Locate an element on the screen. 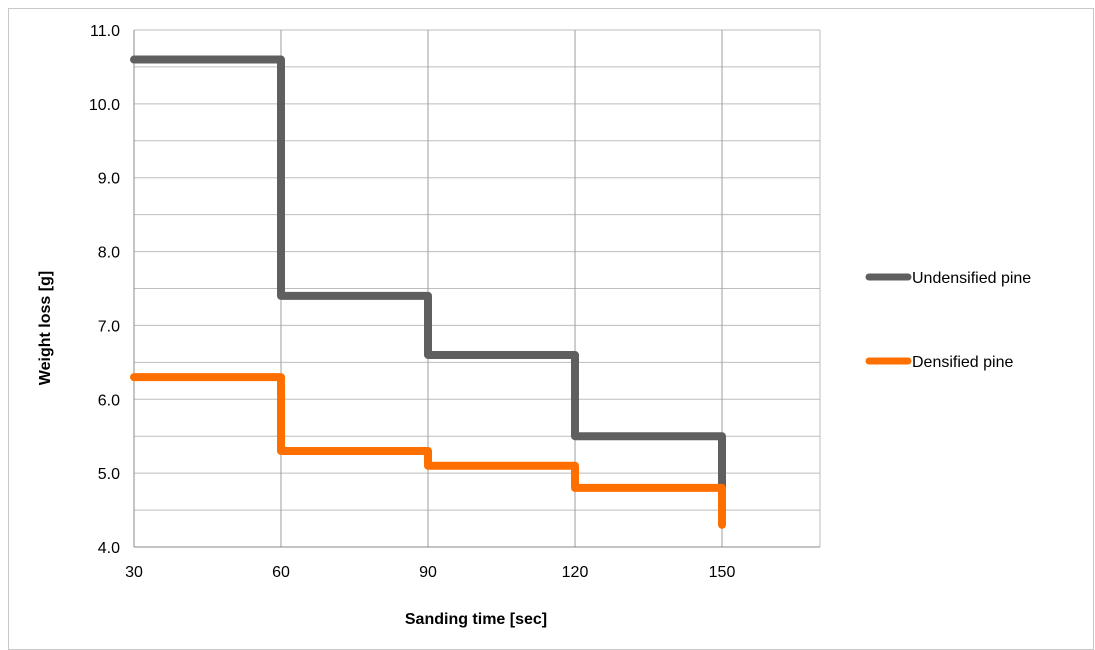 The height and width of the screenshot is (650, 1095). x-axis-title: Sanding time [sec] is located at coordinates (476, 619).